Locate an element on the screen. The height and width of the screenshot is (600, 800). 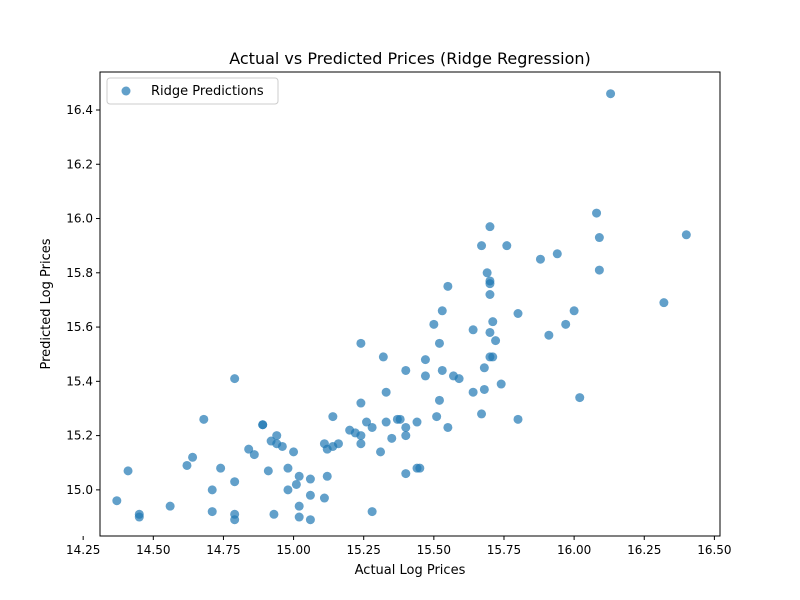
x-tick-label-6: 15.75 is located at coordinates (504, 550).